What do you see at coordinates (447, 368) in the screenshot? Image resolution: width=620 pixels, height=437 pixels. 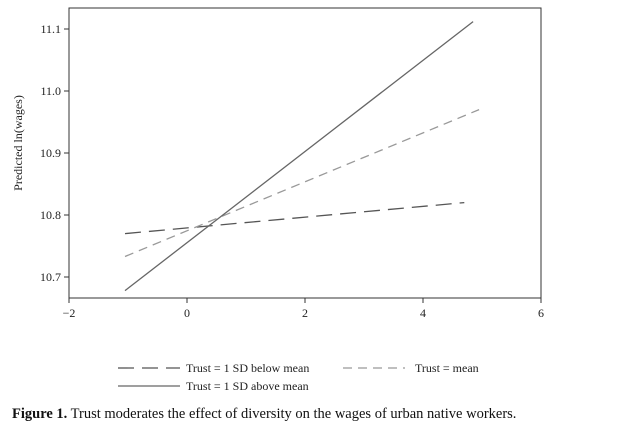 I see `legend-label-2: Trust = mean` at bounding box center [447, 368].